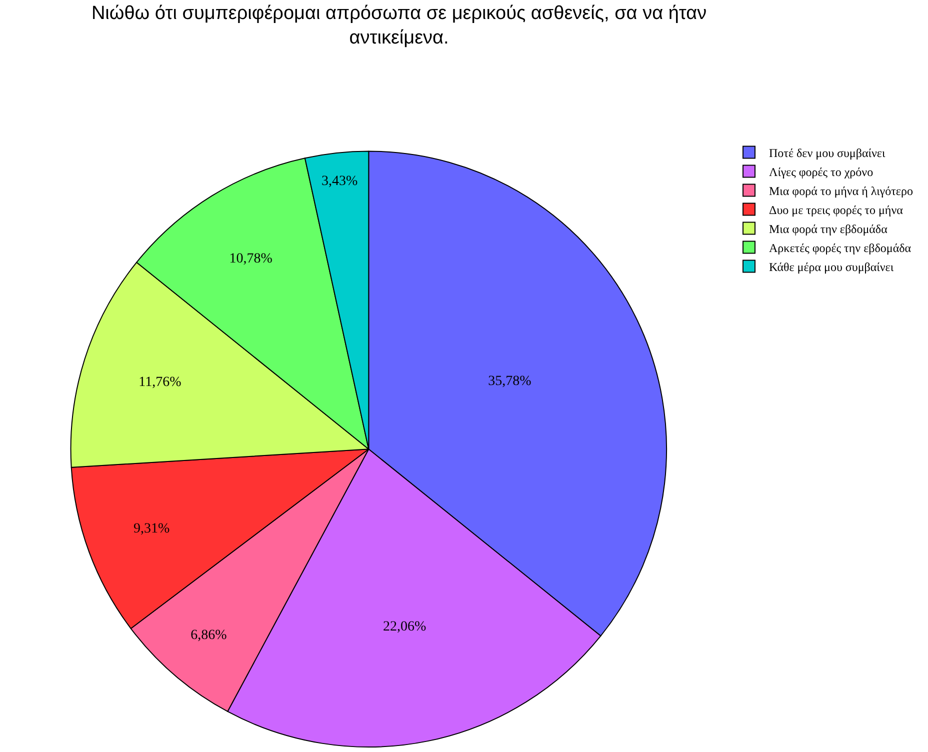 This screenshot has height=752, width=928. I want to click on data-label: 9,31%, so click(152, 529).